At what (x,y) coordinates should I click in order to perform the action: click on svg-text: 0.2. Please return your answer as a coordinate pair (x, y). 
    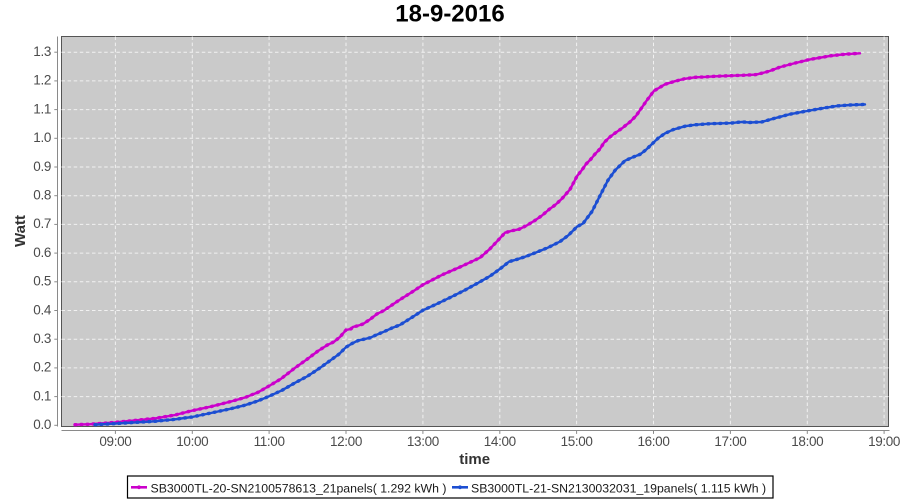
    Looking at the image, I should click on (42, 367).